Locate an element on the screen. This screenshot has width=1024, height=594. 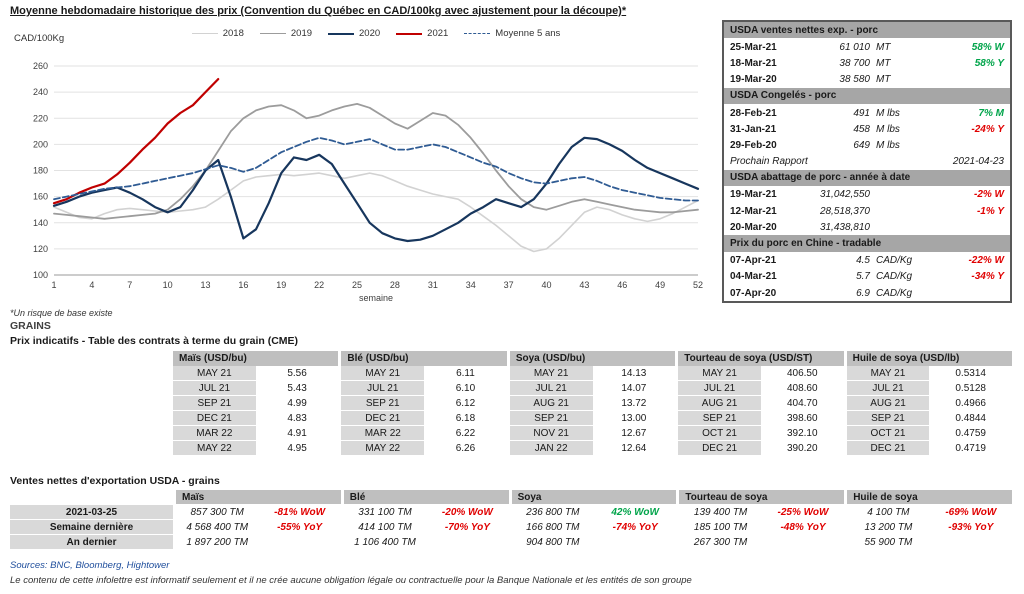
x-tick-label: 7 is located at coordinates (129, 285).